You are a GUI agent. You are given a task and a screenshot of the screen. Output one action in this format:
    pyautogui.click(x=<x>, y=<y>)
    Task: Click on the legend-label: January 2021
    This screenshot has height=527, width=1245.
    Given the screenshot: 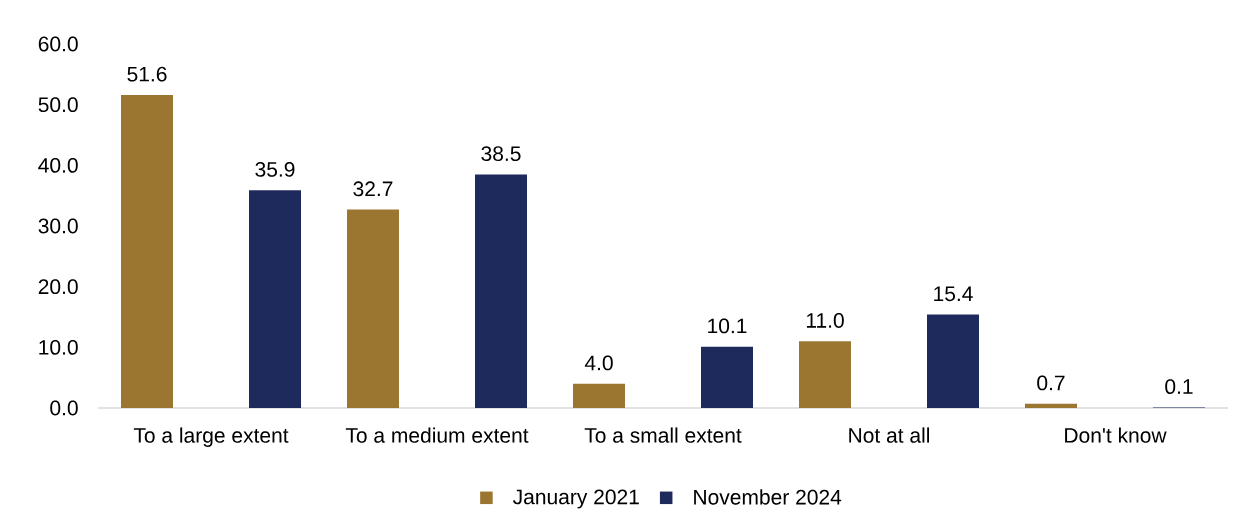 What is the action you would take?
    pyautogui.click(x=575, y=499)
    